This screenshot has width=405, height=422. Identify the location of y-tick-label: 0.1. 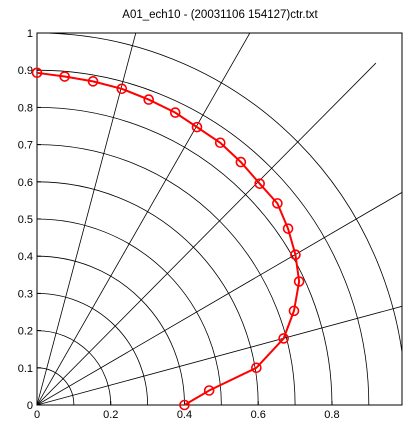
(25, 369).